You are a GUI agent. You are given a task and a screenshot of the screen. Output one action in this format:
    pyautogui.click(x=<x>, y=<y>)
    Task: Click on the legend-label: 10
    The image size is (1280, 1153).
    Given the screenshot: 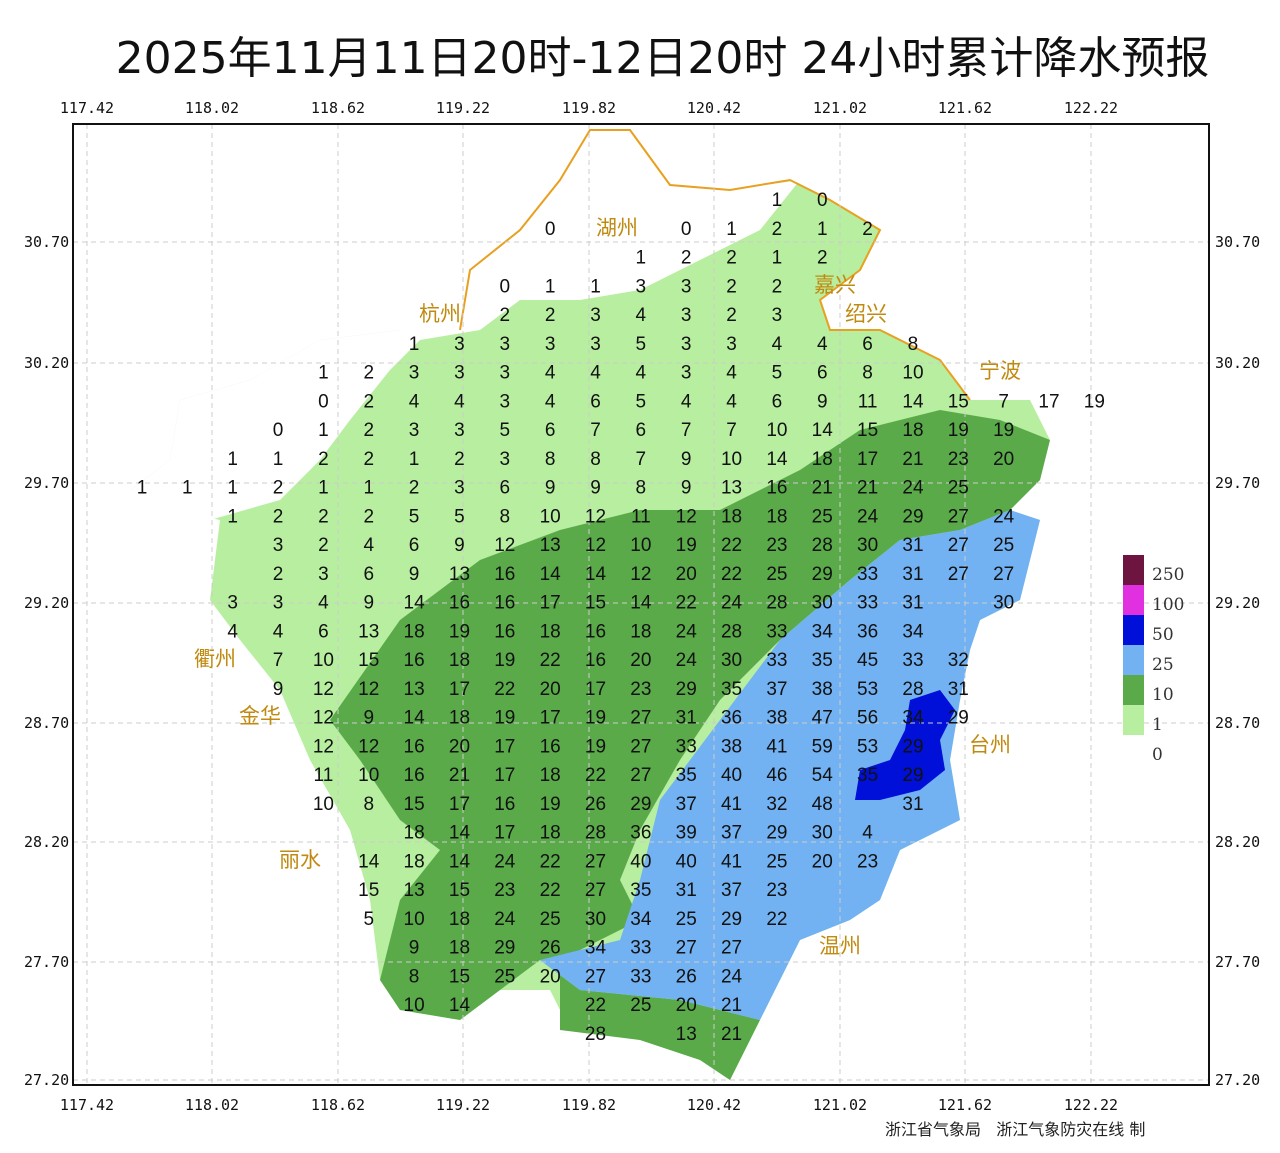 What is the action you would take?
    pyautogui.click(x=1163, y=695)
    